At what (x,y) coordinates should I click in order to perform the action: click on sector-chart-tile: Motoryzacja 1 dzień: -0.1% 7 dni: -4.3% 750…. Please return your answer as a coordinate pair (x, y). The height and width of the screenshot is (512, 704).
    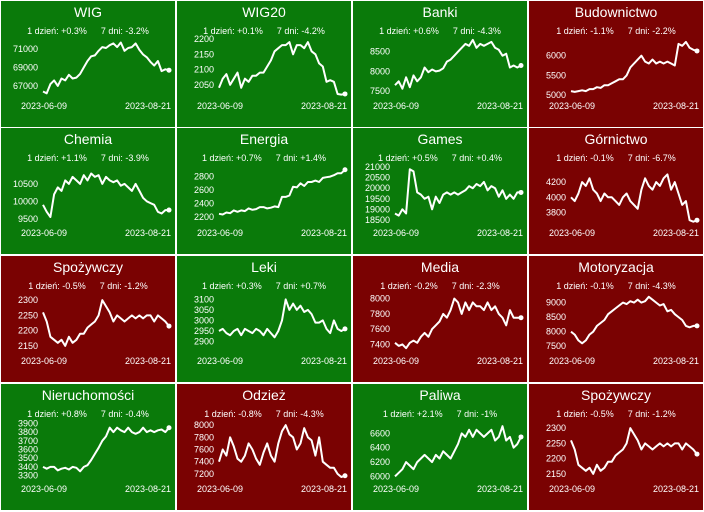
    Looking at the image, I should click on (616, 319).